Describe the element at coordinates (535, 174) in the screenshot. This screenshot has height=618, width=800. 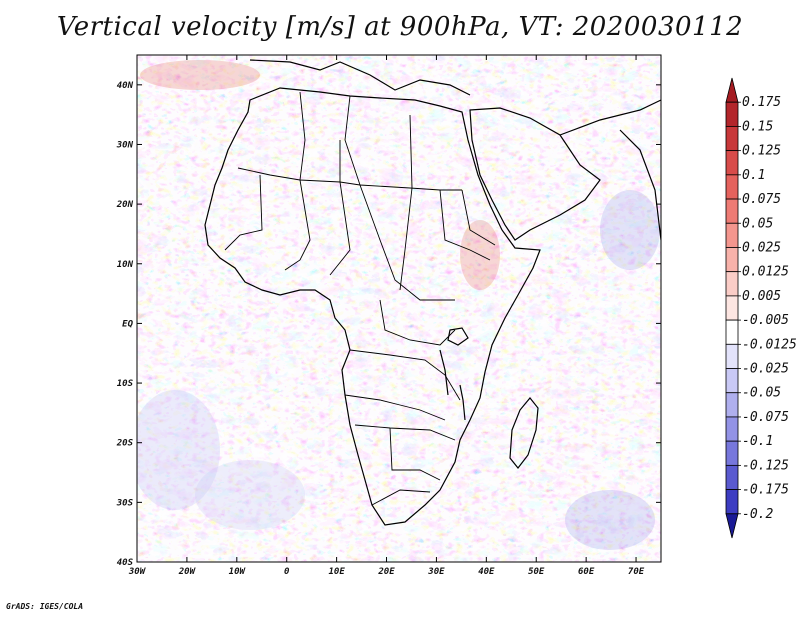
I see `arabia-coastline` at that location.